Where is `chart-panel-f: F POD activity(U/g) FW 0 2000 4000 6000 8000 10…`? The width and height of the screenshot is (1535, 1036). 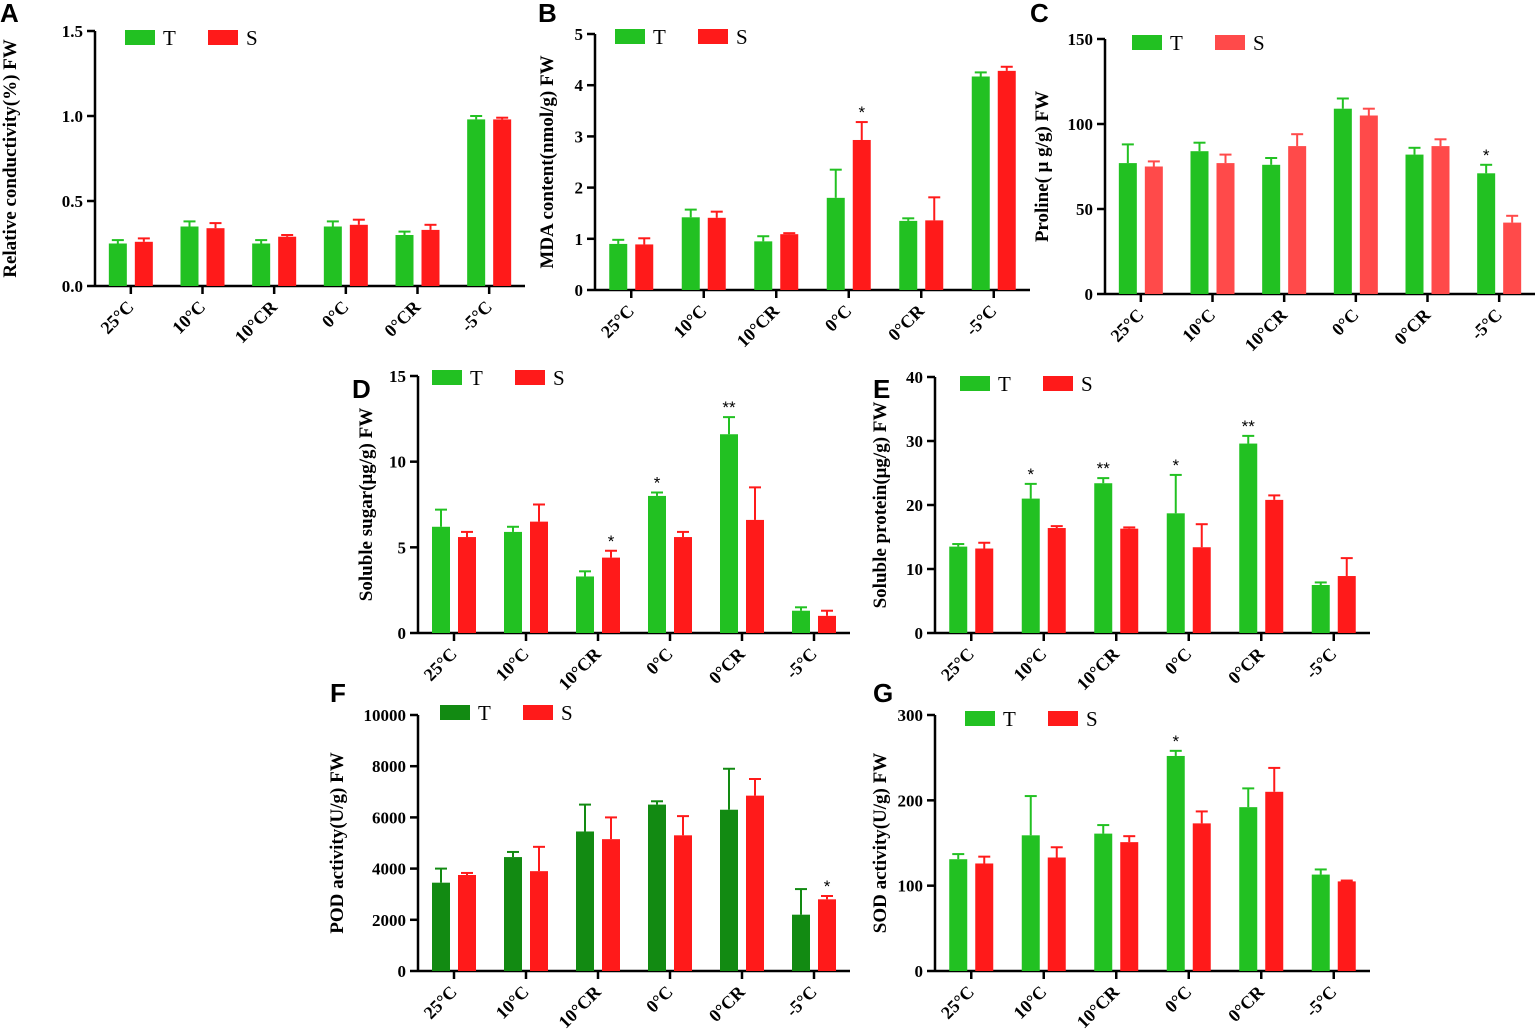 chart-panel-f: F POD activity(U/g) FW 0 2000 4000 6000 8000 10… is located at coordinates (588, 855).